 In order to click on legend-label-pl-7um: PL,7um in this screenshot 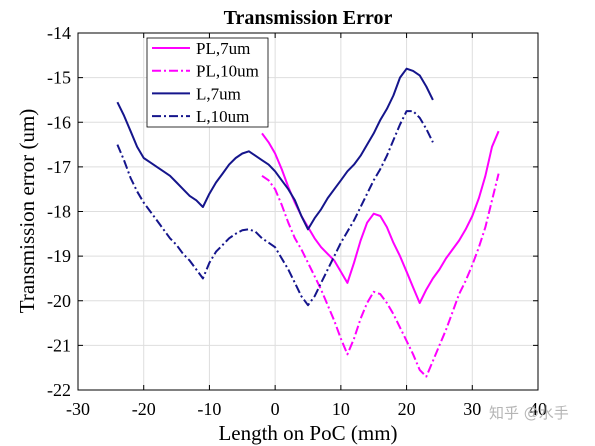, I will do `click(223, 48)`.